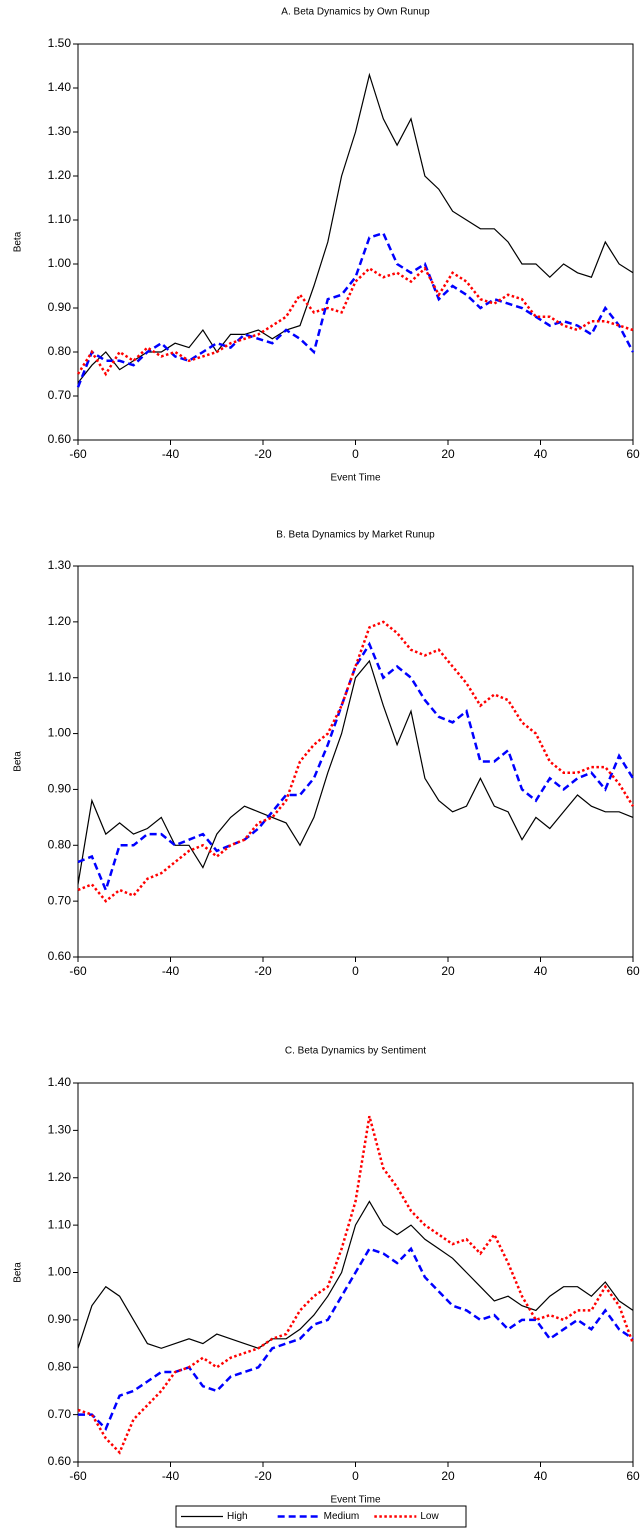 The height and width of the screenshot is (1532, 641). Describe the element at coordinates (355, 1051) in the screenshot. I see `chart-title: C. Beta Dynamics by Sentiment` at that location.